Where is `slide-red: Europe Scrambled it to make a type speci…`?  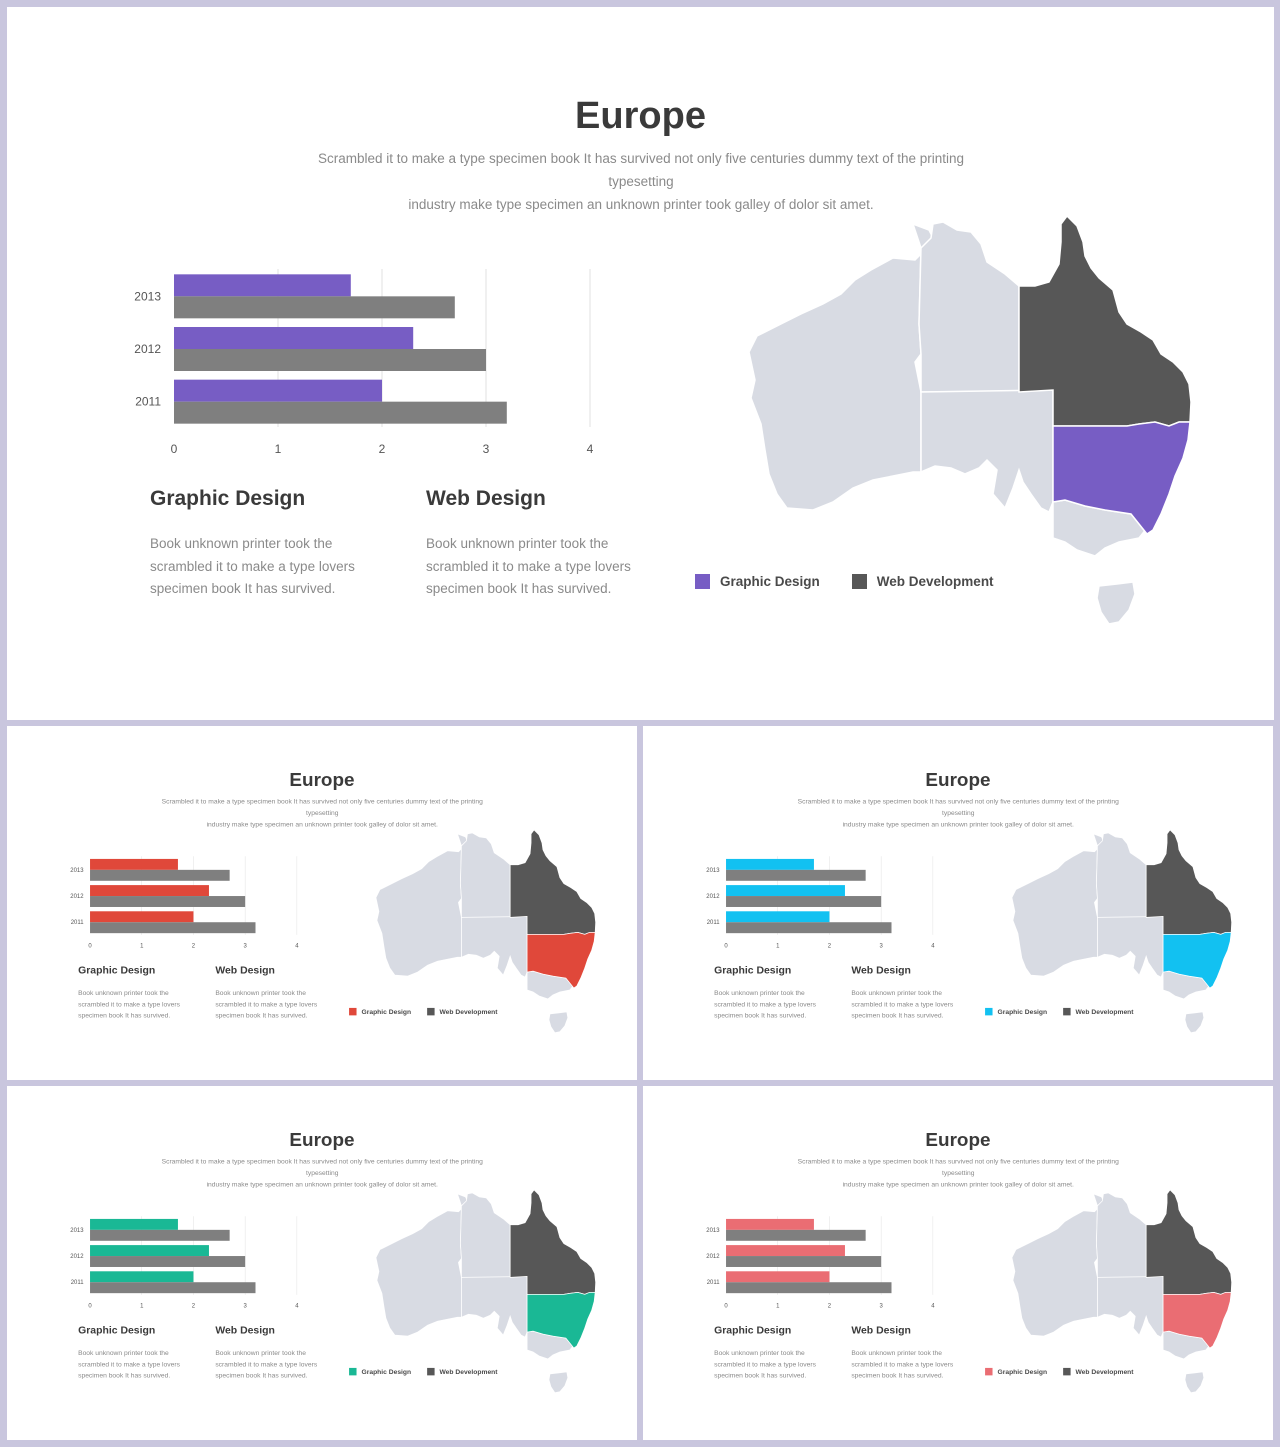 slide-red: Europe Scrambled it to make a type speci… is located at coordinates (322, 903).